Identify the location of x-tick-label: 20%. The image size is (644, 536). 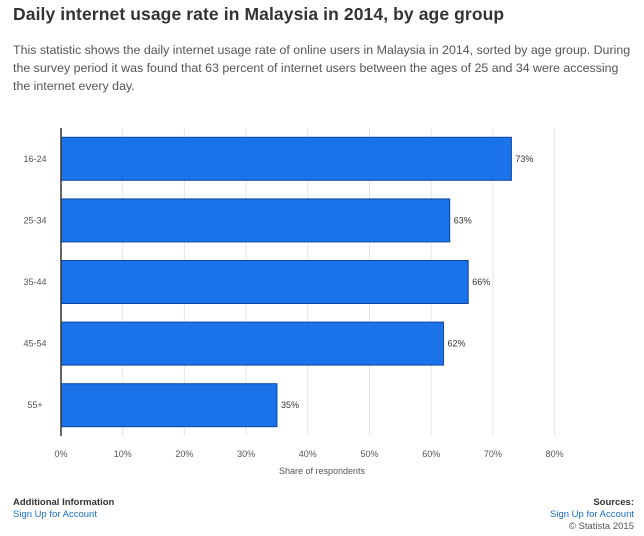
(184, 454).